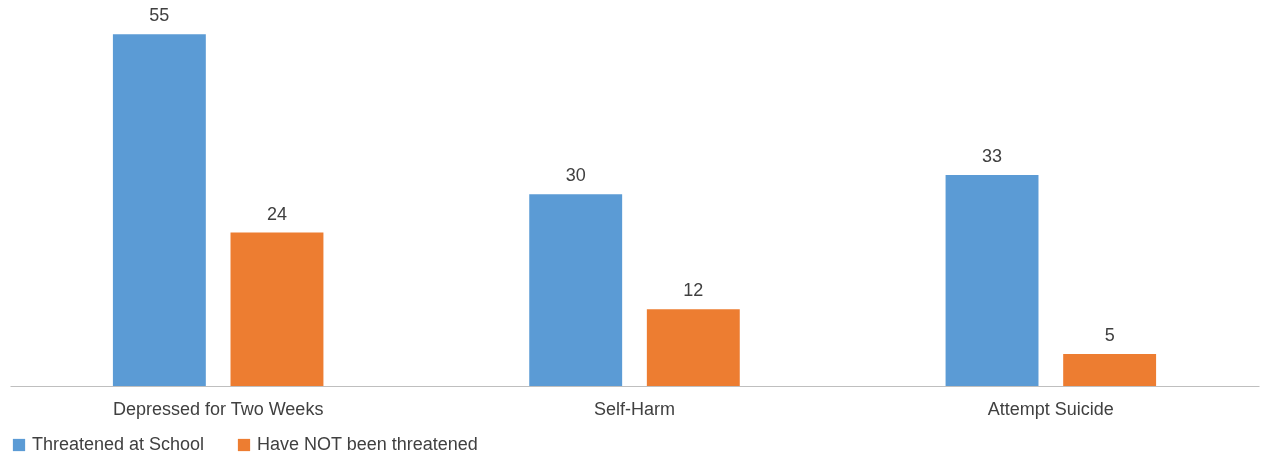 The image size is (1269, 462). What do you see at coordinates (1109, 335) in the screenshot?
I see `data-label: 5` at bounding box center [1109, 335].